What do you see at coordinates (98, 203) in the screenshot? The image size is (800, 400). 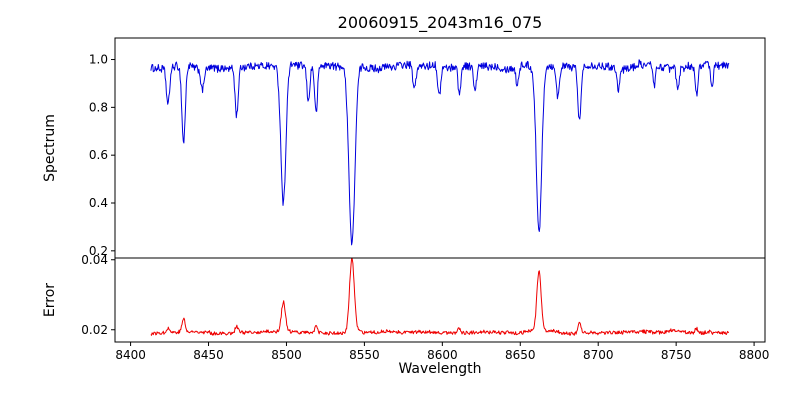 I see `spectrum-y-tick-label: 0.4` at bounding box center [98, 203].